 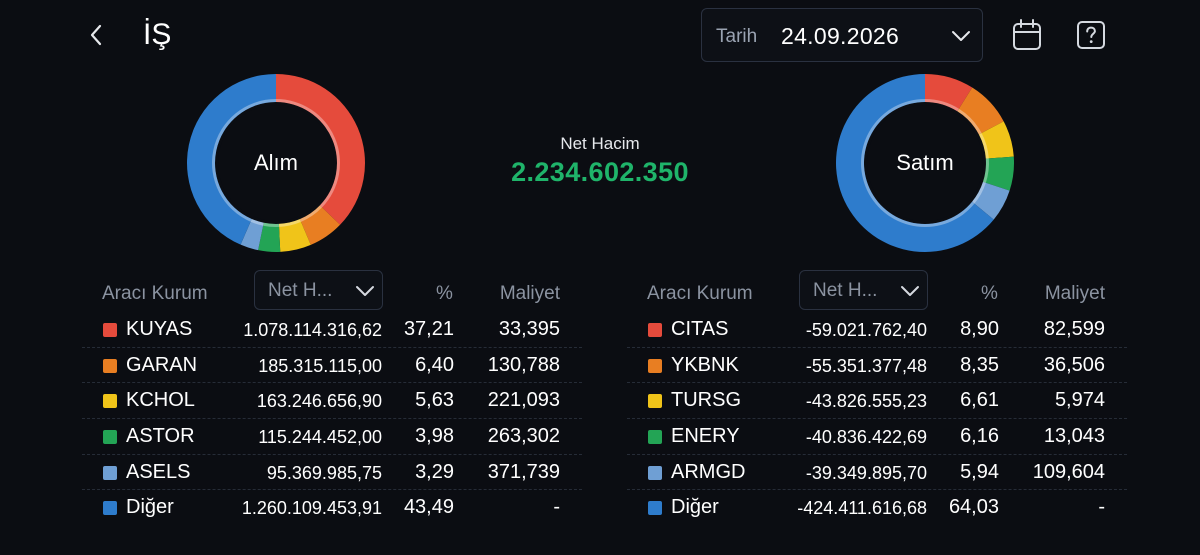 I want to click on donut-slice-enery, so click(x=998, y=173).